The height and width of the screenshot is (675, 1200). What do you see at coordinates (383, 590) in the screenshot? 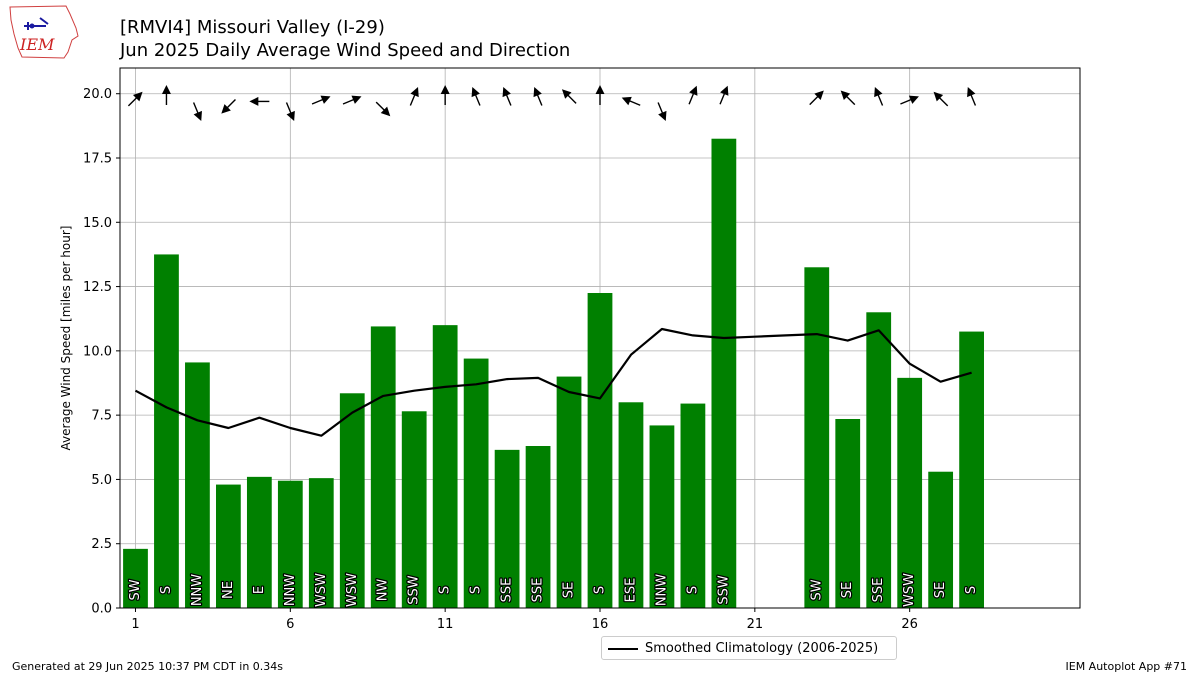
I see `bar-direction-label: NW` at bounding box center [383, 590].